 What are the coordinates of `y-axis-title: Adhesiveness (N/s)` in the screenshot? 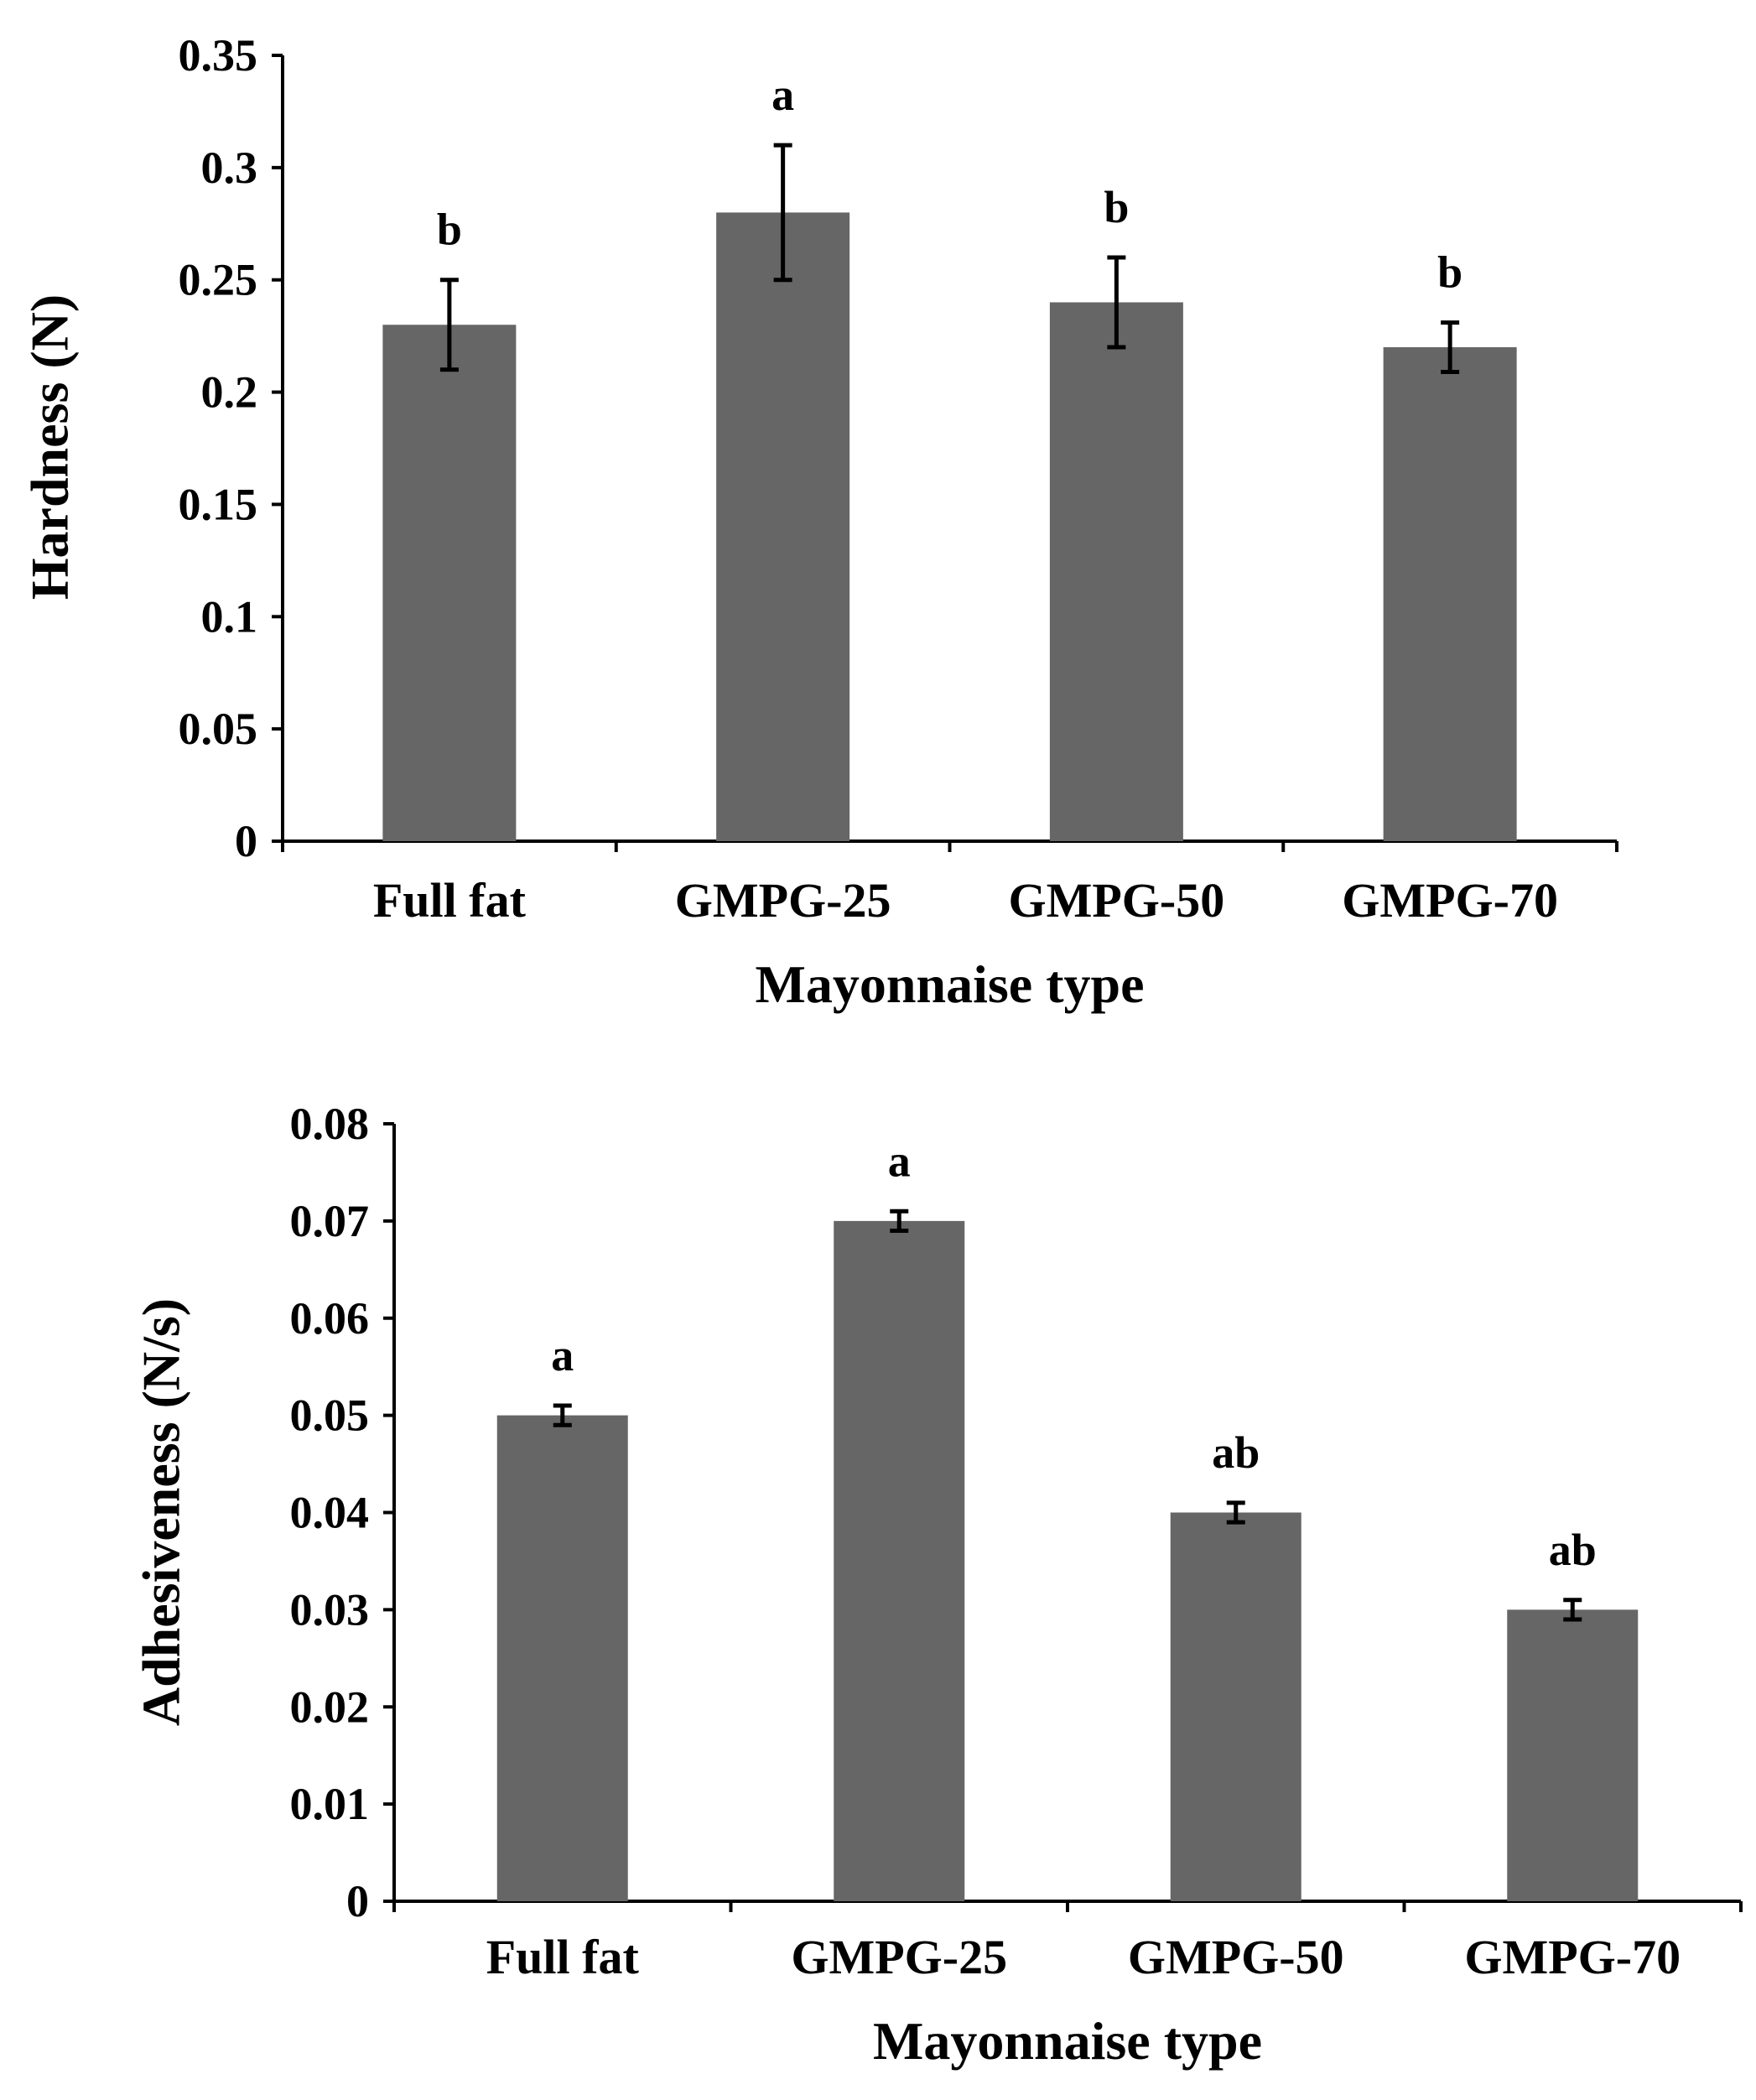 It's located at (160, 1512).